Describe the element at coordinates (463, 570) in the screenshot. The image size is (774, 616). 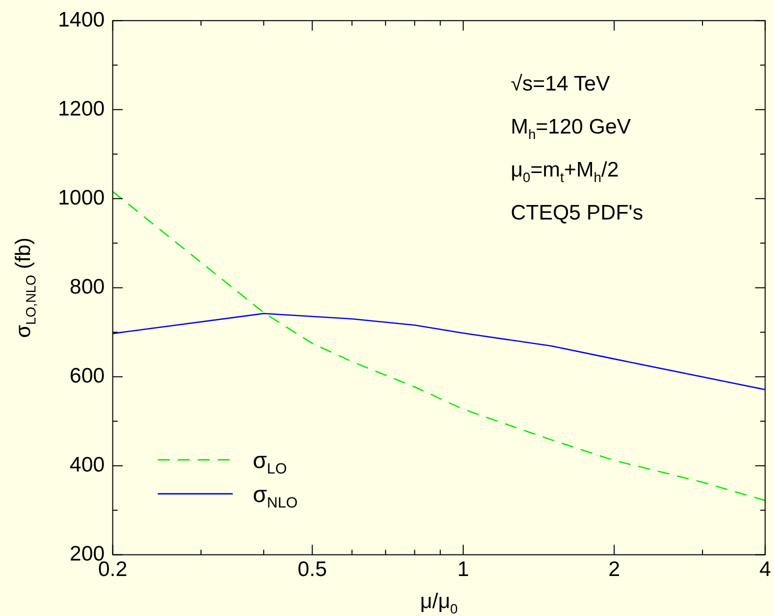
I see `x-tick-label: 1` at that location.